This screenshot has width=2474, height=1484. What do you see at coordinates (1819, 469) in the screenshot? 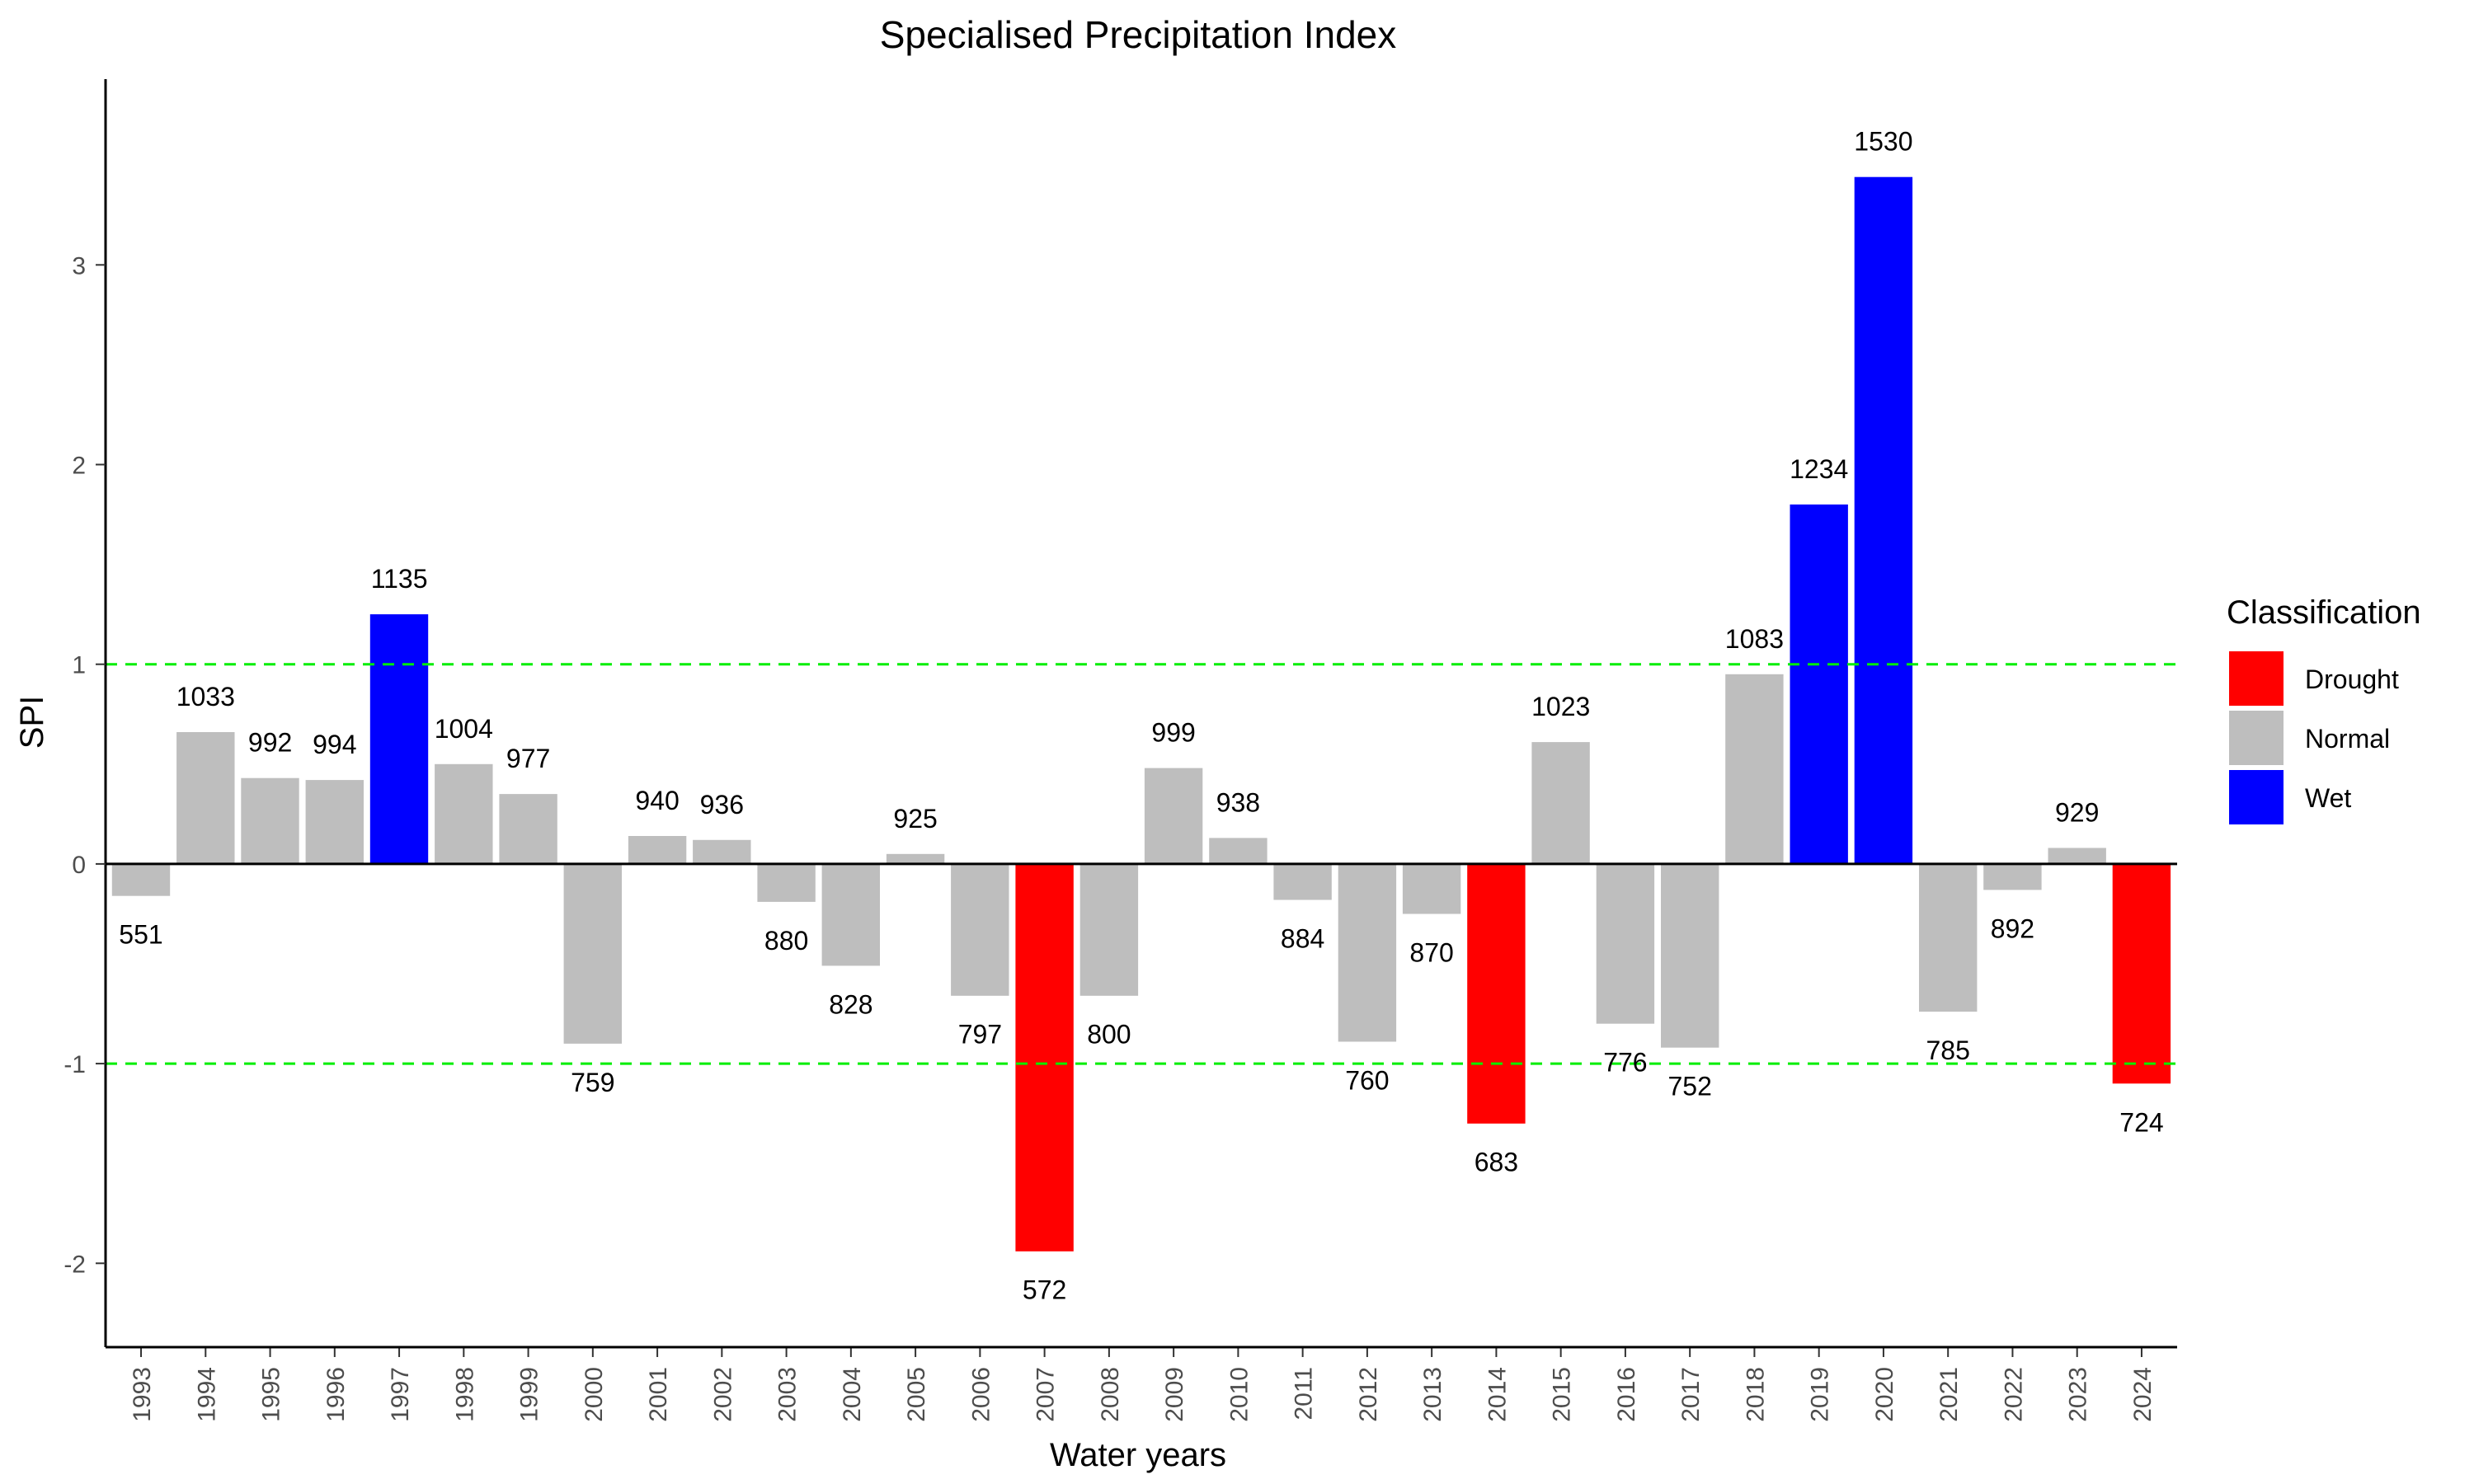
I see `bar-label-2019: 1234` at bounding box center [1819, 469].